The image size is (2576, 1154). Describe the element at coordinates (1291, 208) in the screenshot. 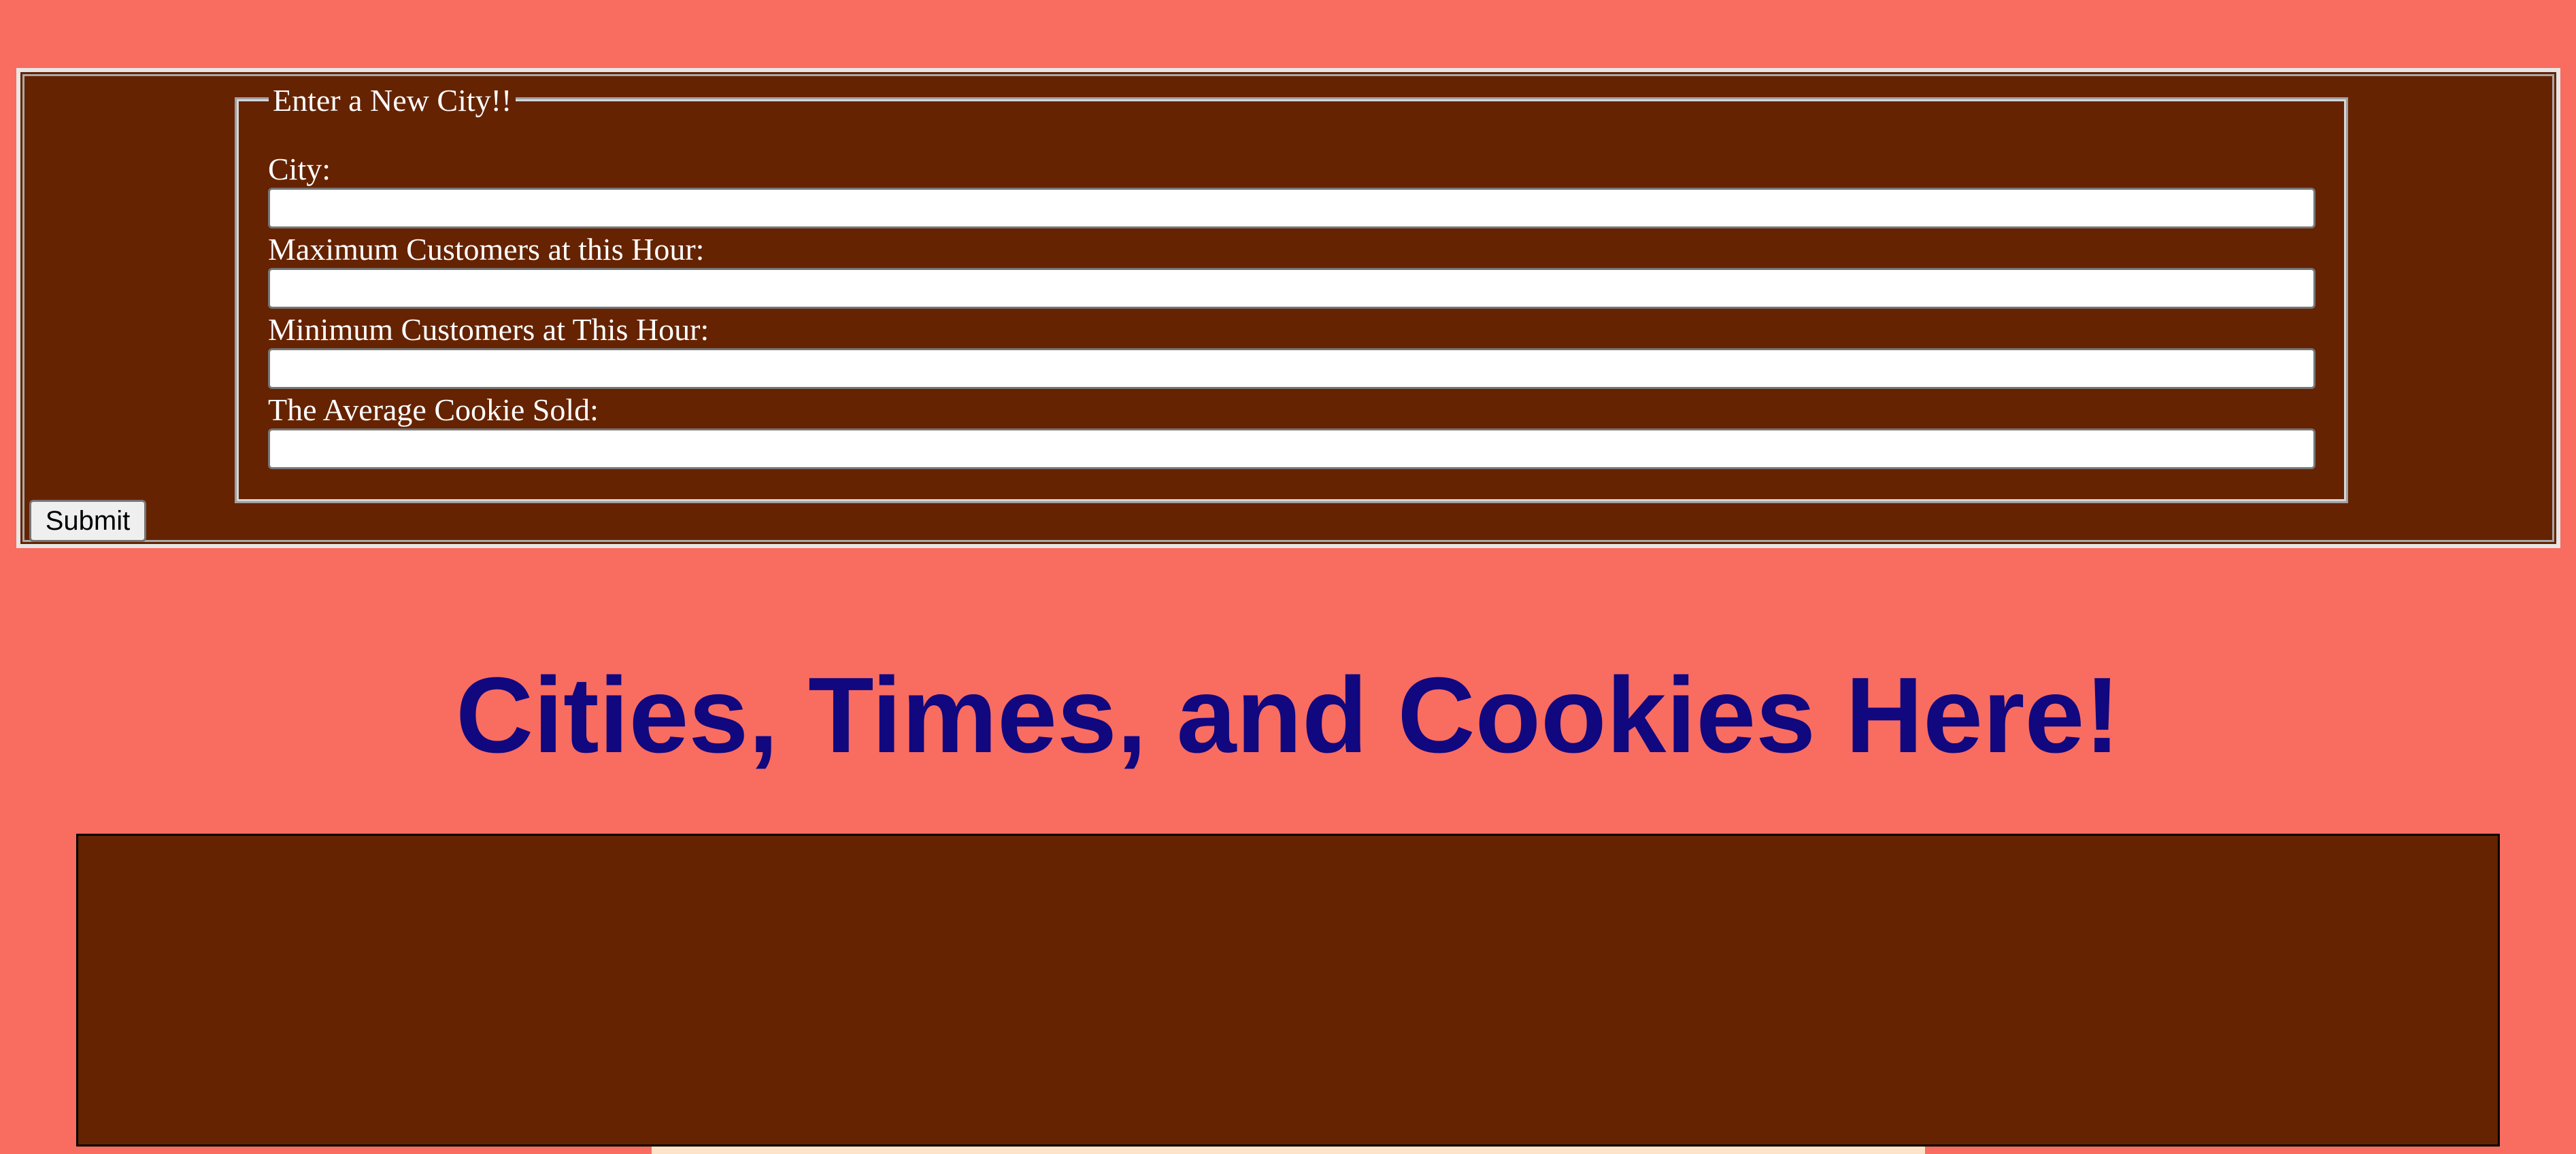

I see `city-input` at that location.